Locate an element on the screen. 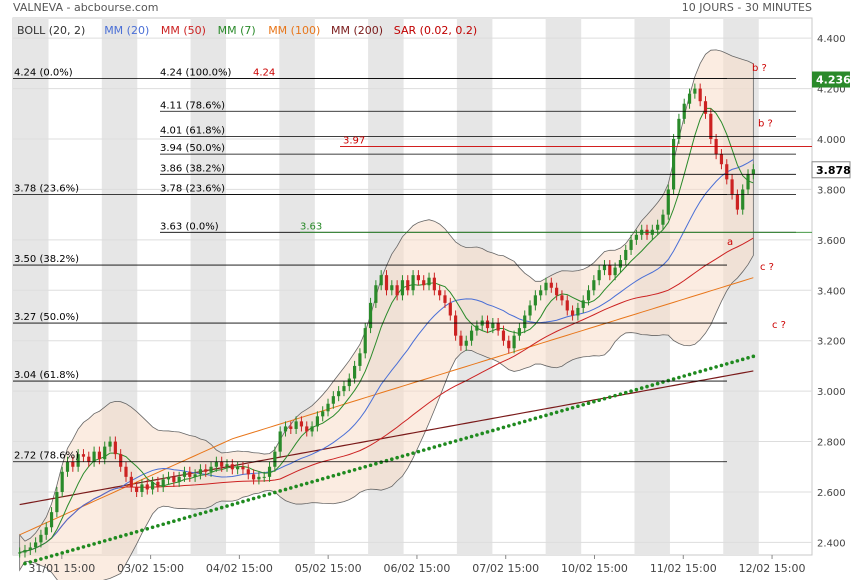 The width and height of the screenshot is (860, 580). highlight-price-label: 4.236 is located at coordinates (833, 80).